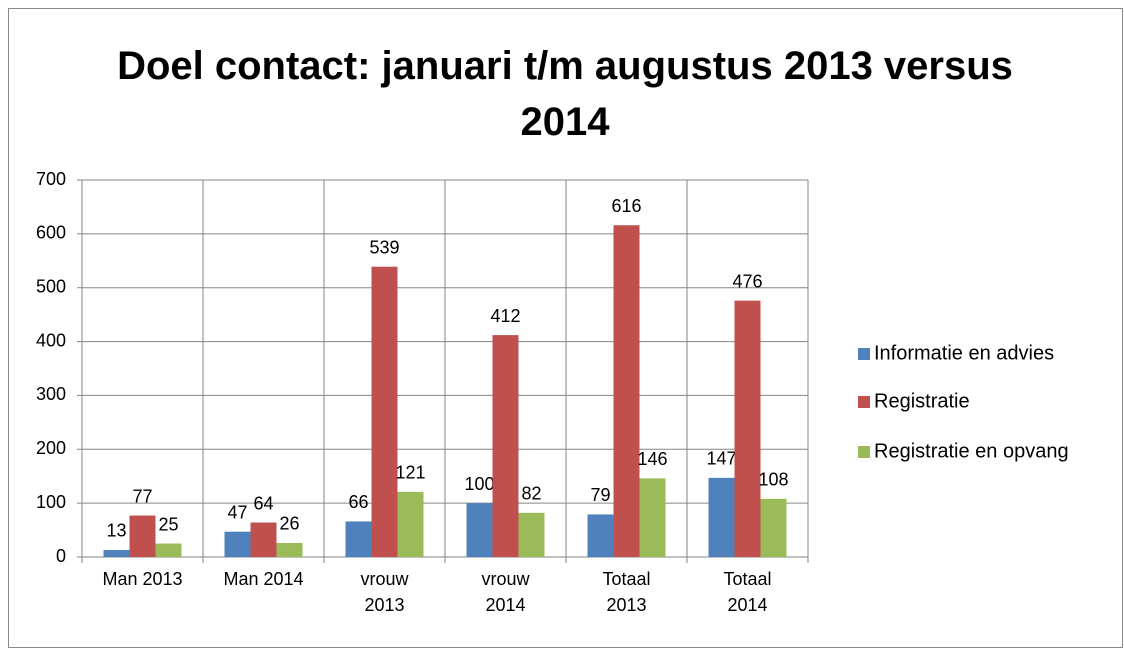 The width and height of the screenshot is (1124, 648). What do you see at coordinates (505, 316) in the screenshot?
I see `data-label: 412` at bounding box center [505, 316].